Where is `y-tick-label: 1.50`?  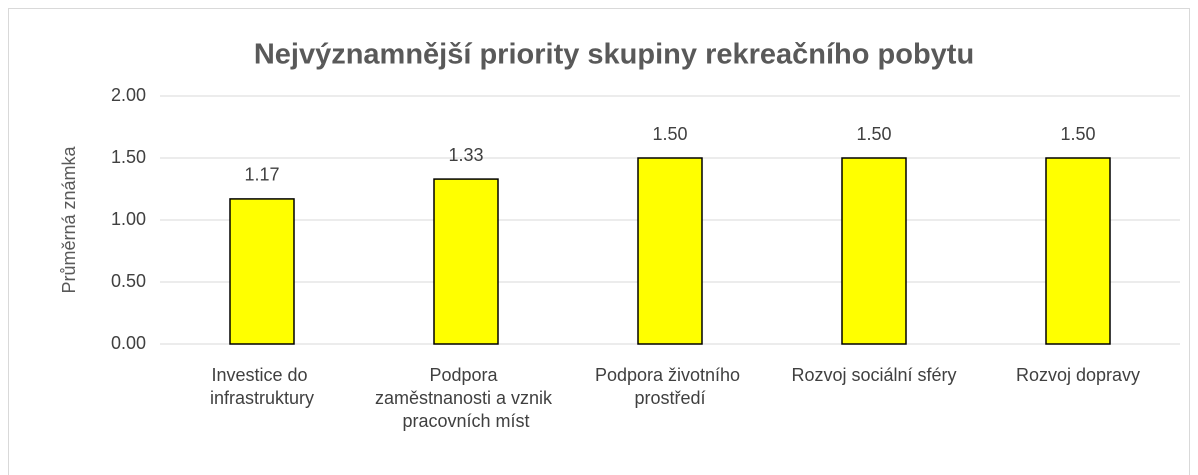 y-tick-label: 1.50 is located at coordinates (128, 157).